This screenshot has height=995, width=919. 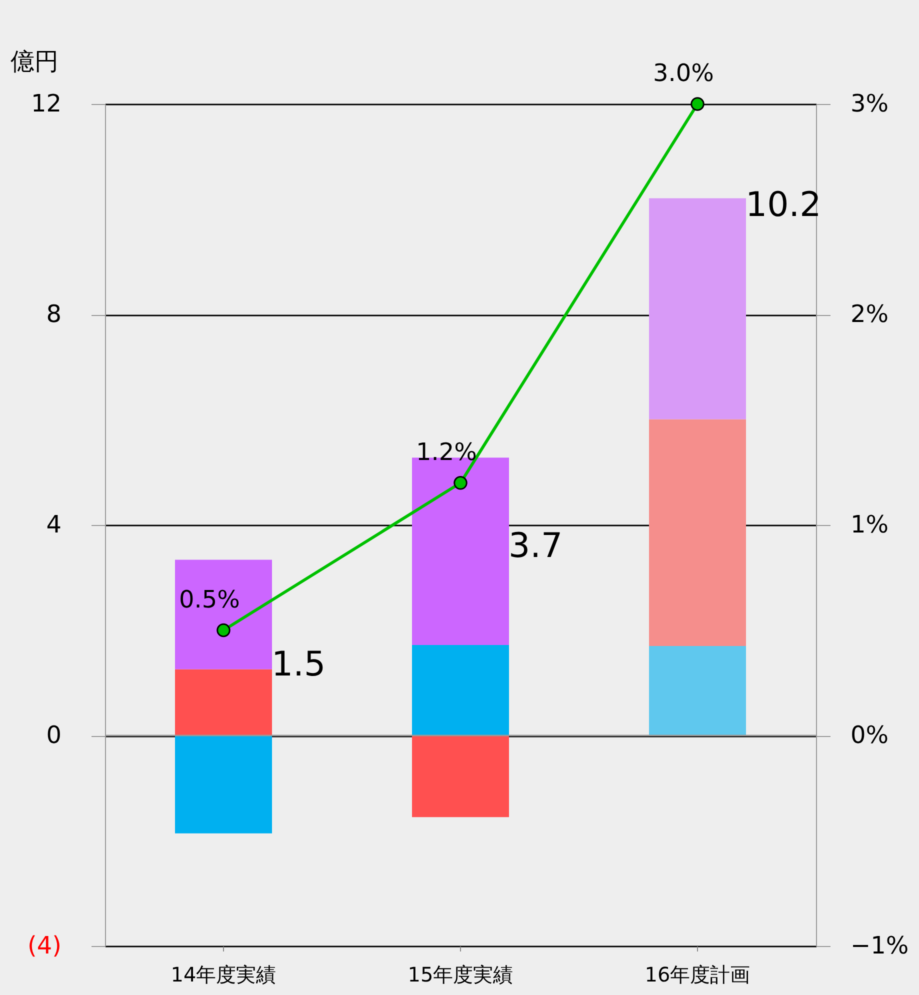 What do you see at coordinates (54, 314) in the screenshot?
I see `y-tick-label: 8` at bounding box center [54, 314].